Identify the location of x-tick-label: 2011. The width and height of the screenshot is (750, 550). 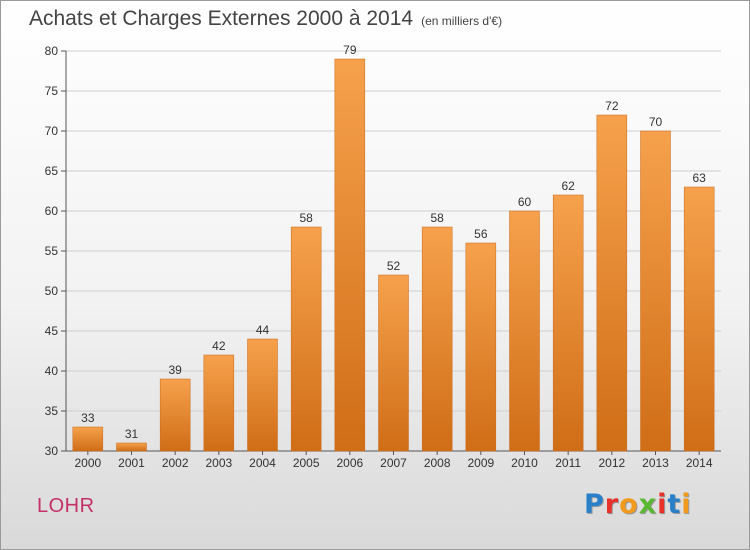
(568, 463).